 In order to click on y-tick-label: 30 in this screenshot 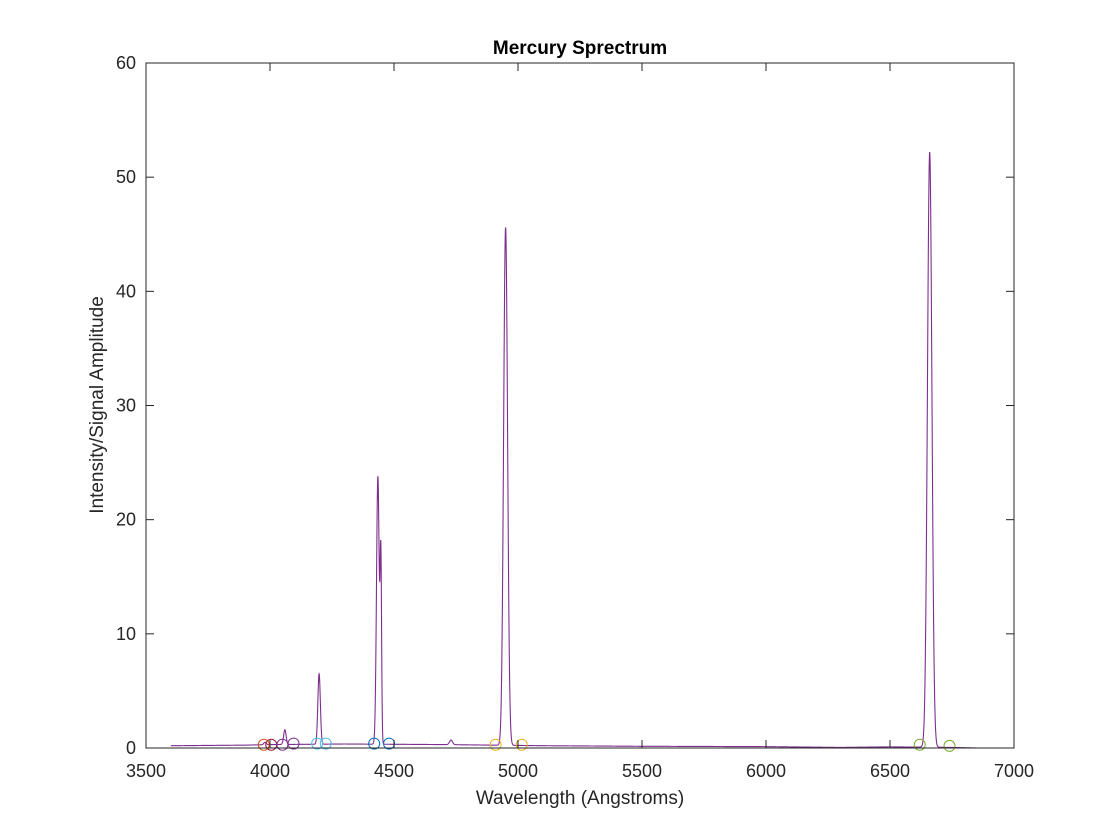, I will do `click(126, 406)`.